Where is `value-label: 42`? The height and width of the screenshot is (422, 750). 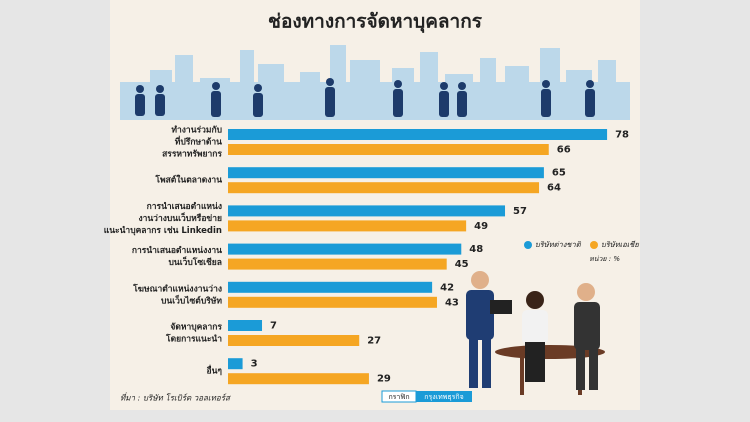 value-label: 42 is located at coordinates (447, 287).